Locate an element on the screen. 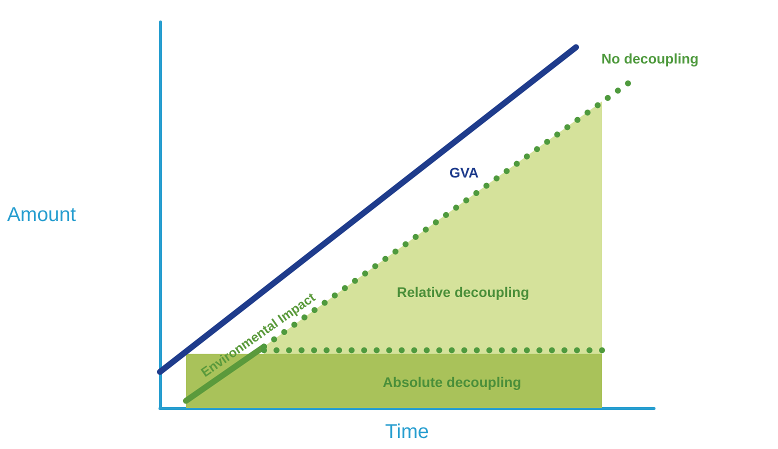 The width and height of the screenshot is (778, 449). series-label: Absolute decoupling is located at coordinates (452, 382).